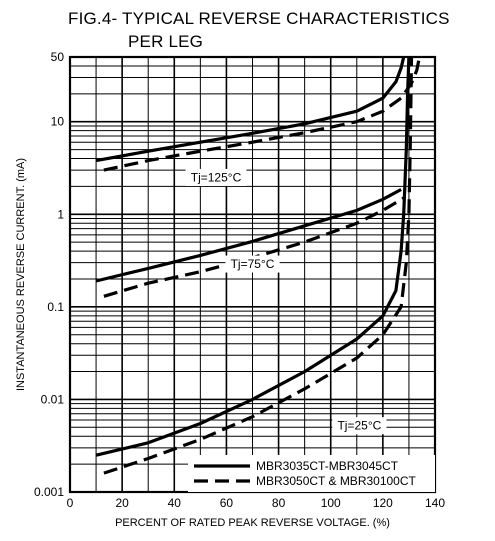 The image size is (495, 541). Describe the element at coordinates (21, 274) in the screenshot. I see `y-axis-label: INSTANTANEOUS REVERSE CURRENT. (mA)` at that location.